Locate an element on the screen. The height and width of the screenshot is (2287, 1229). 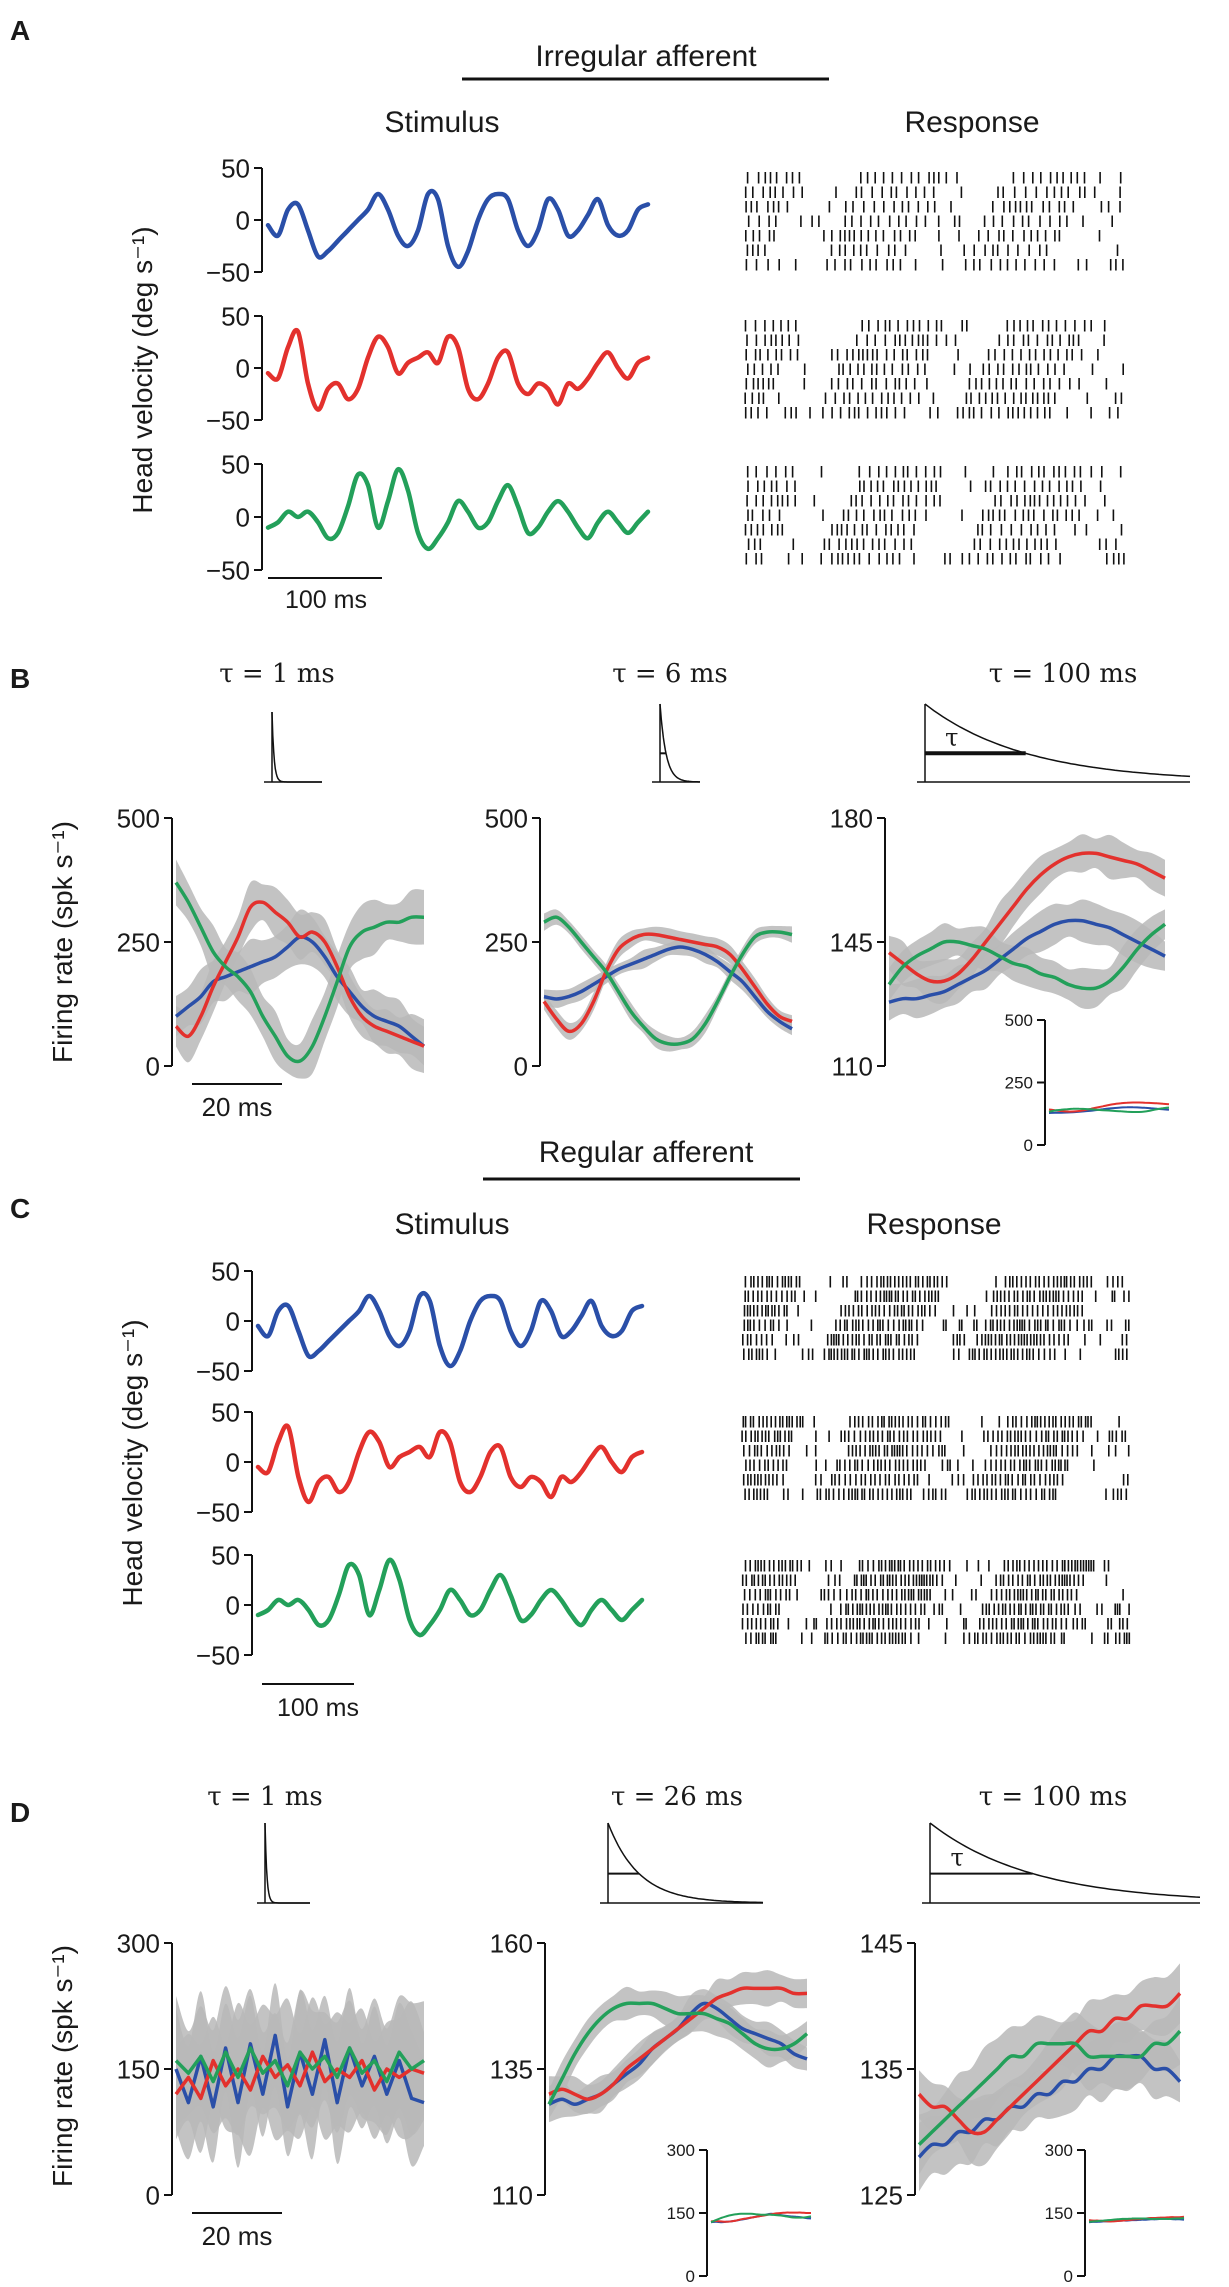
kernel-d-tau100-curve is located at coordinates (1065, 1860).